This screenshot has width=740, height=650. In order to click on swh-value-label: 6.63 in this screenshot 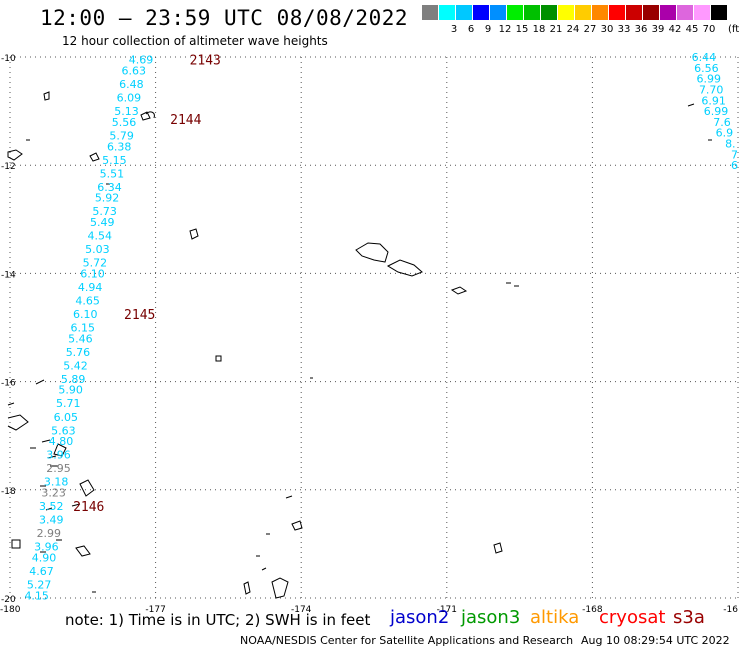, I will do `click(134, 71)`.